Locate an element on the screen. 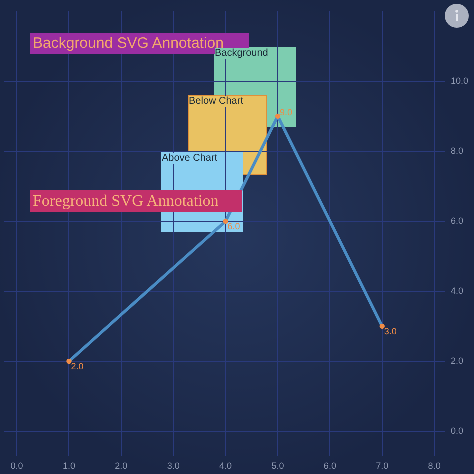 The image size is (474, 474). y-tick-label: 10.0 is located at coordinates (460, 81).